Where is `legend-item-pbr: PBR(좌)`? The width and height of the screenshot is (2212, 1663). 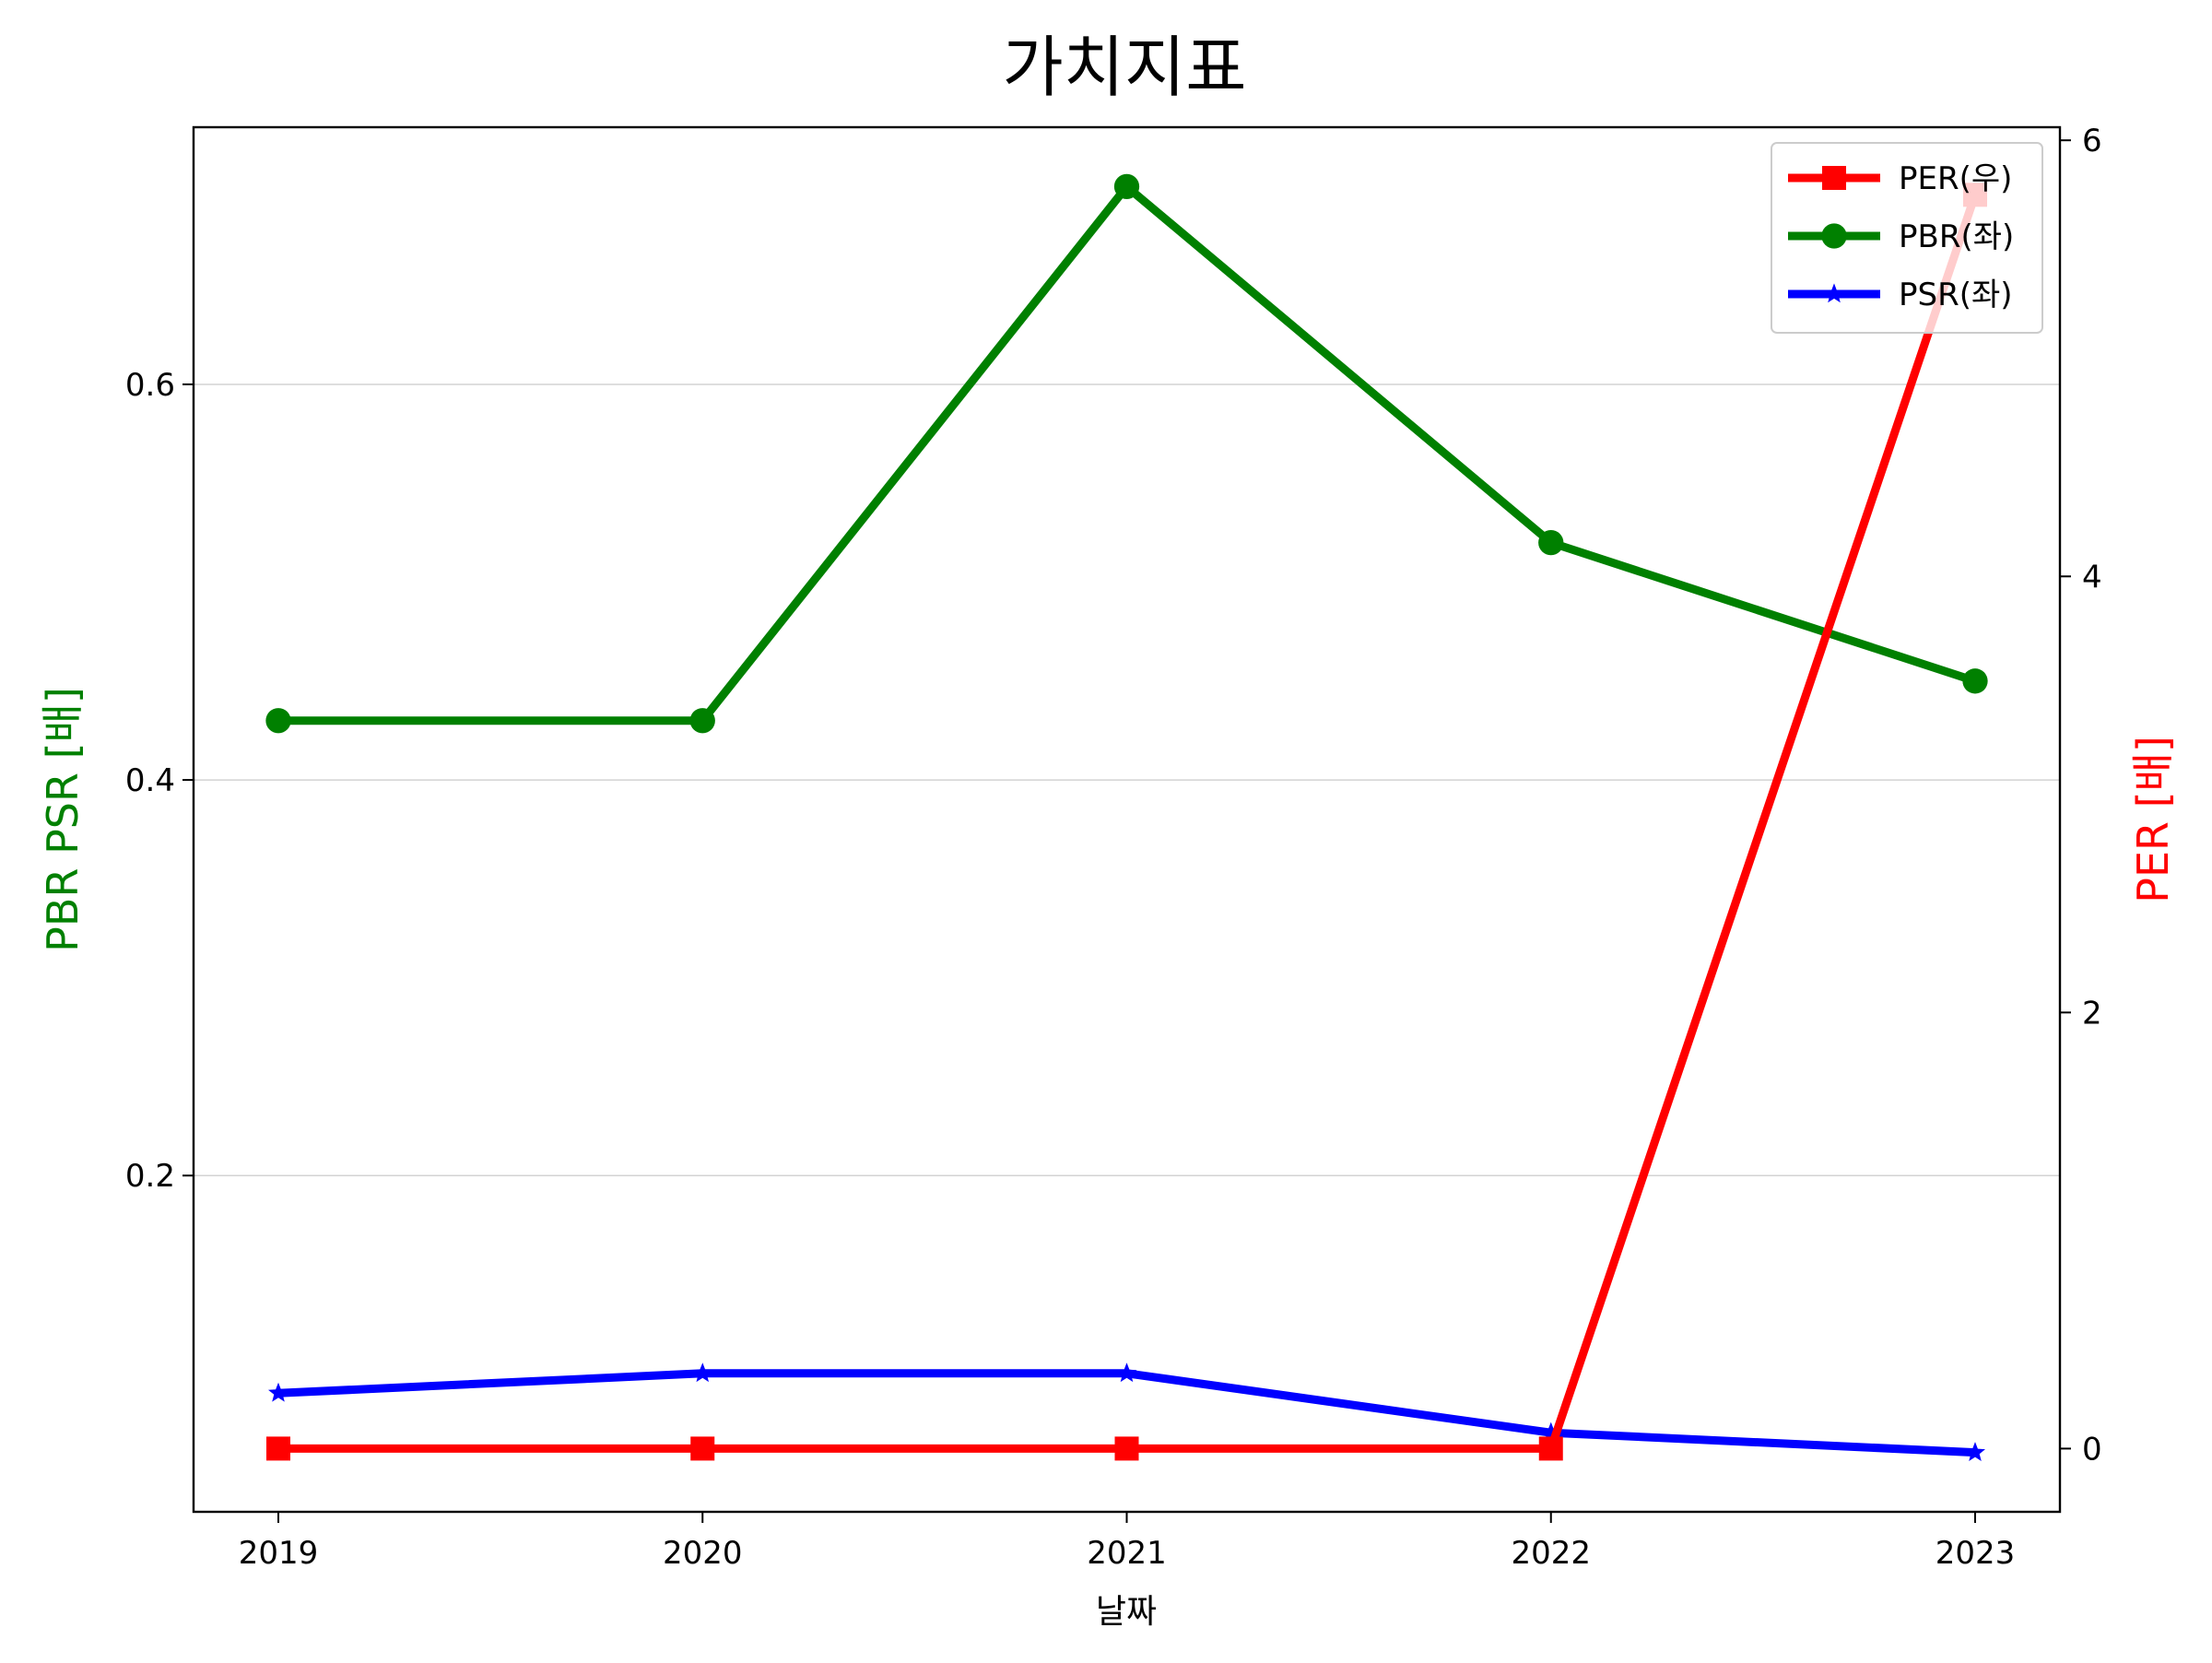 legend-item-pbr: PBR(좌) is located at coordinates (1901, 236).